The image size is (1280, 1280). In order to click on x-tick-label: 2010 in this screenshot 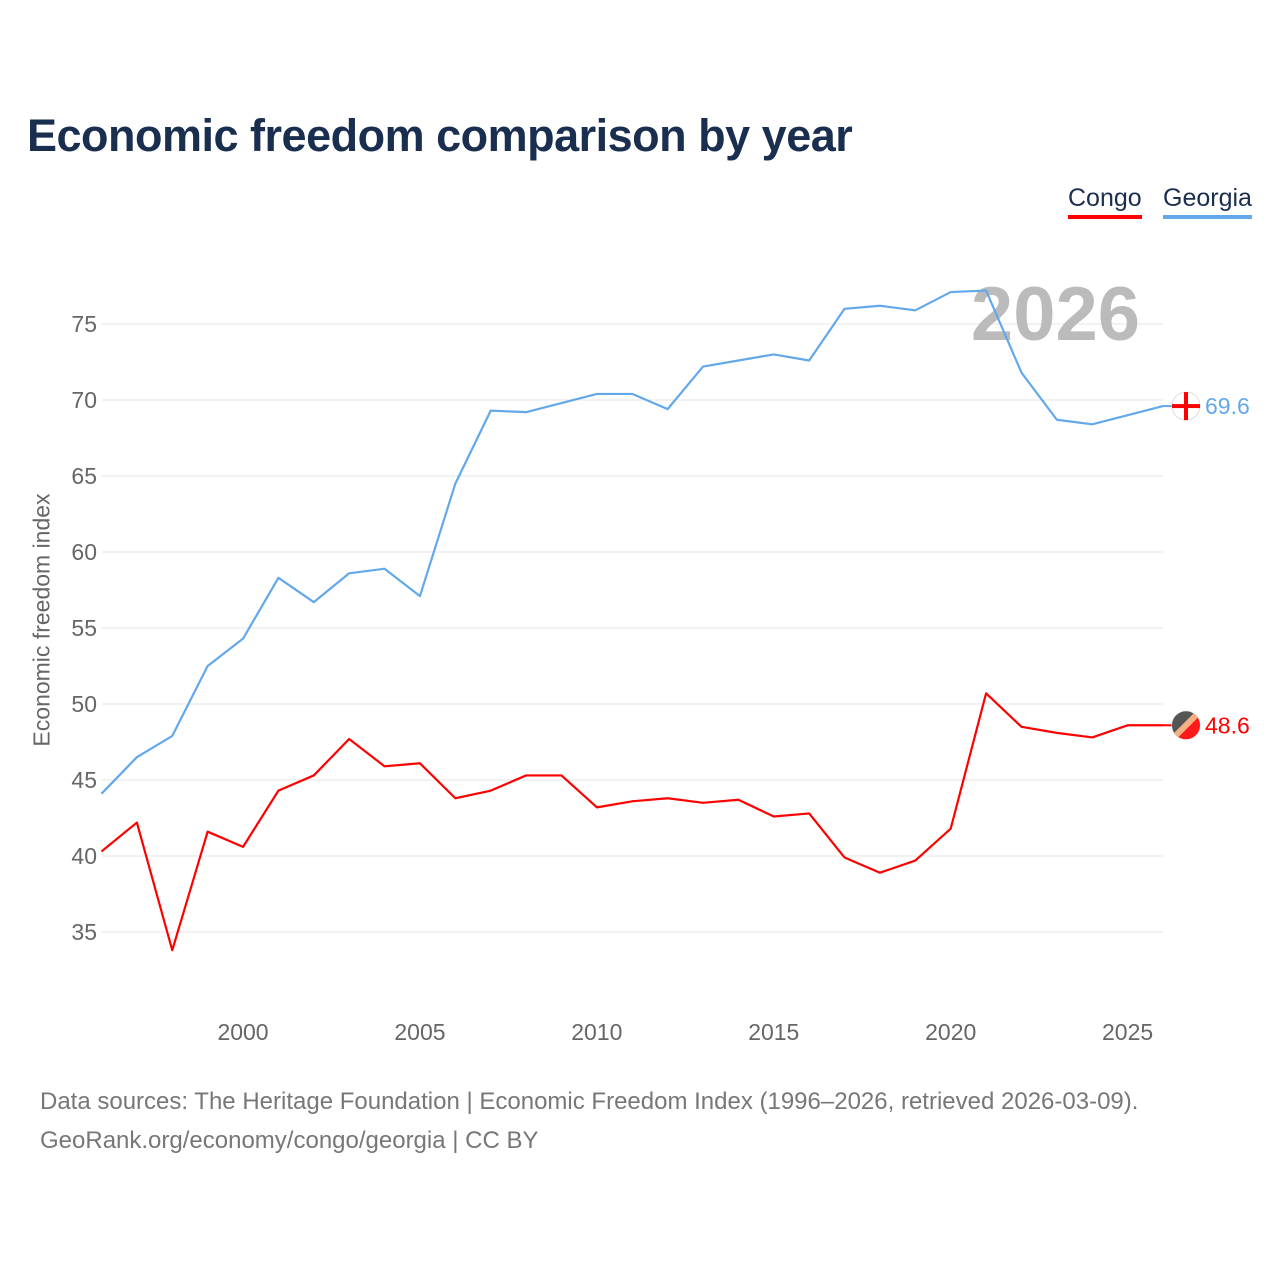, I will do `click(596, 1032)`.